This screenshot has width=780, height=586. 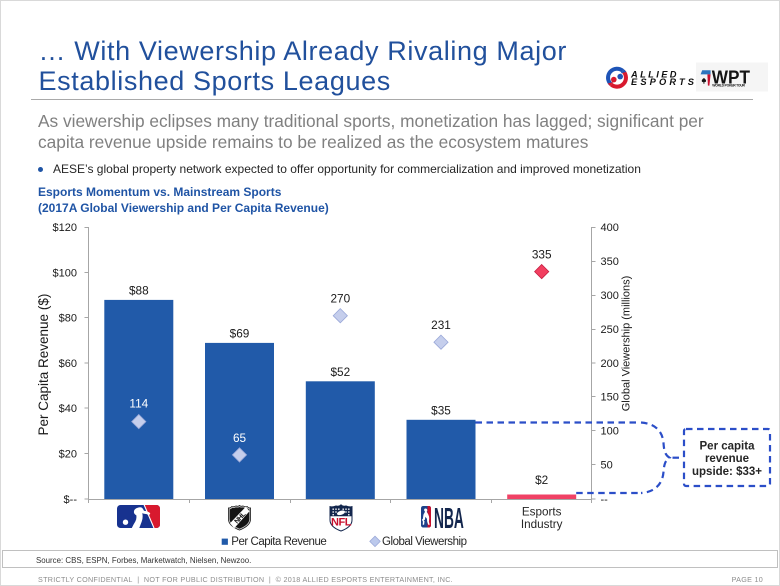 What do you see at coordinates (610, 262) in the screenshot?
I see `svg-text: 350` at bounding box center [610, 262].